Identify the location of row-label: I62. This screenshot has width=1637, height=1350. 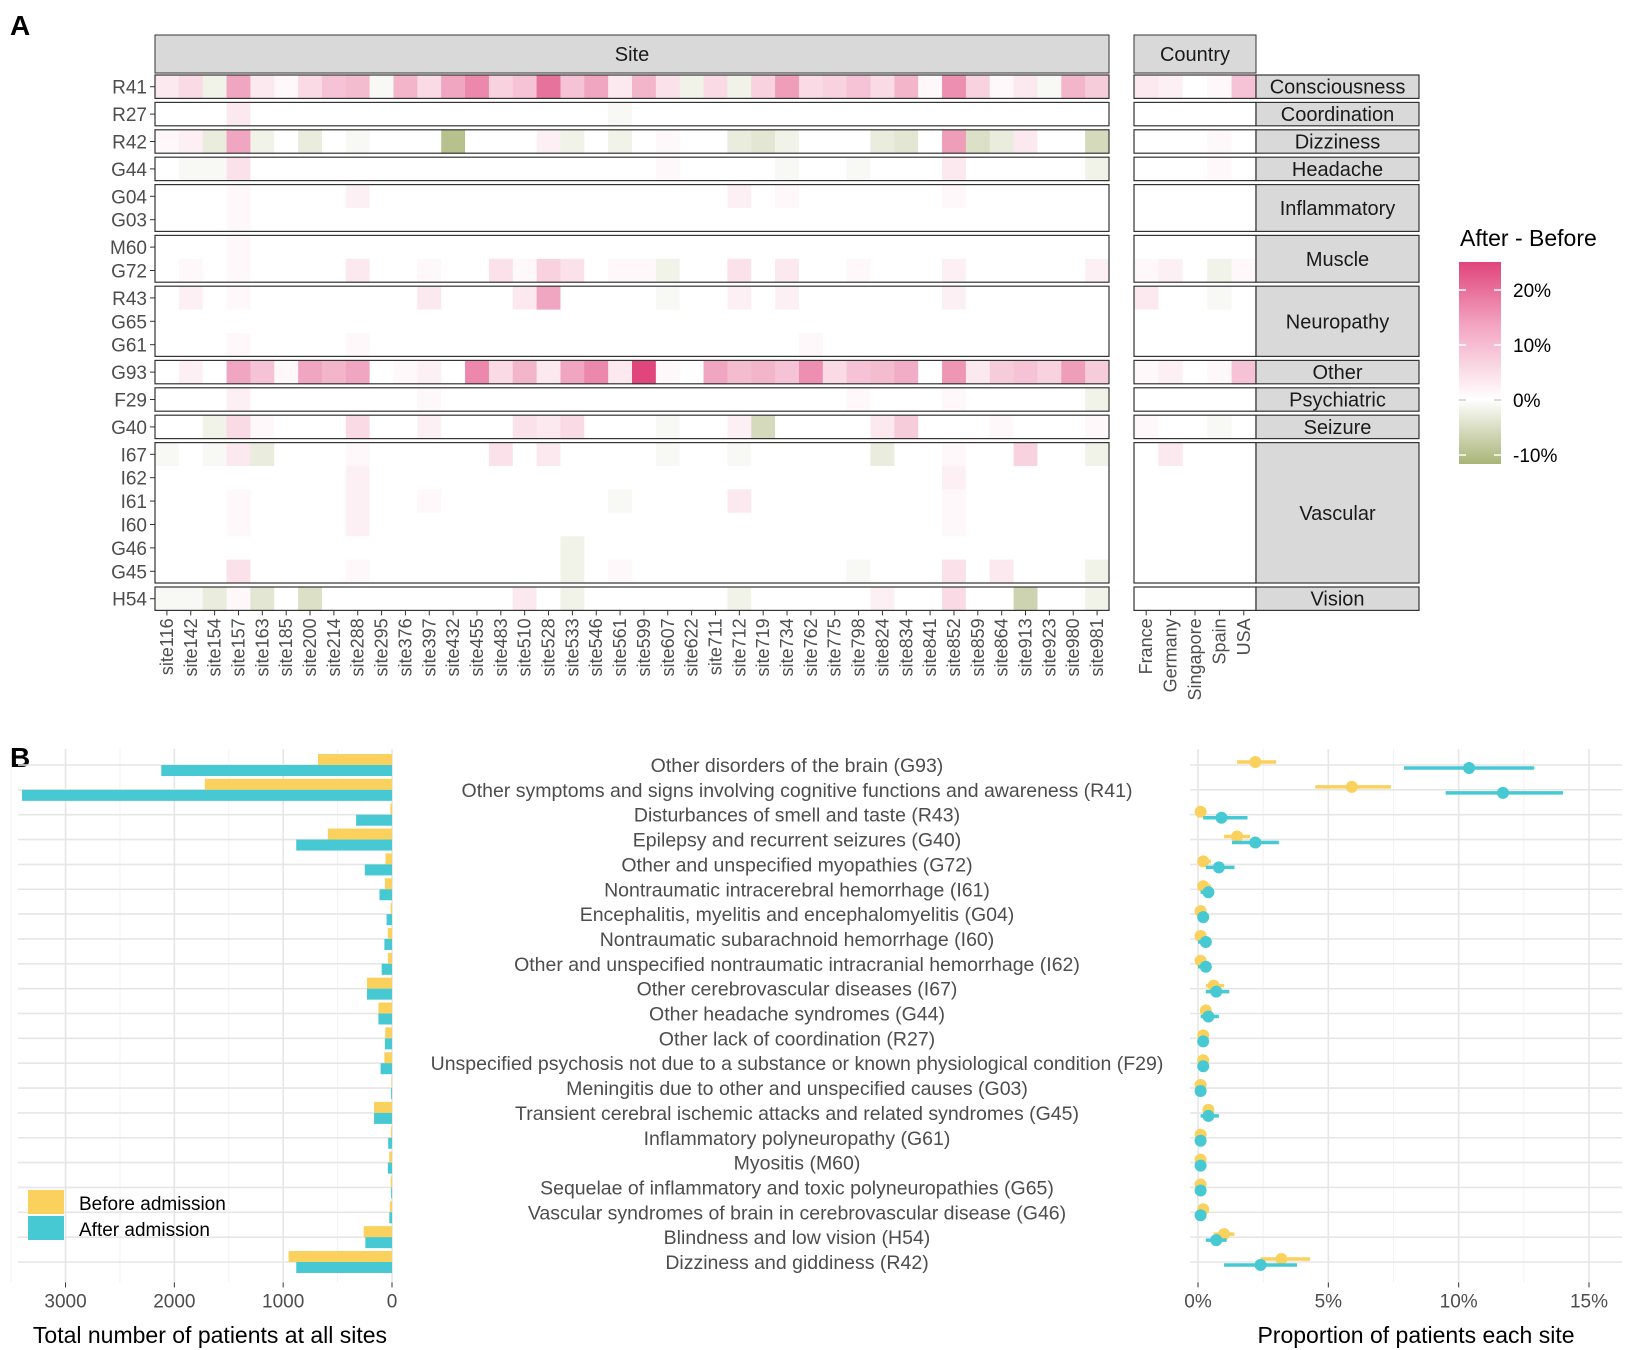
(134, 479).